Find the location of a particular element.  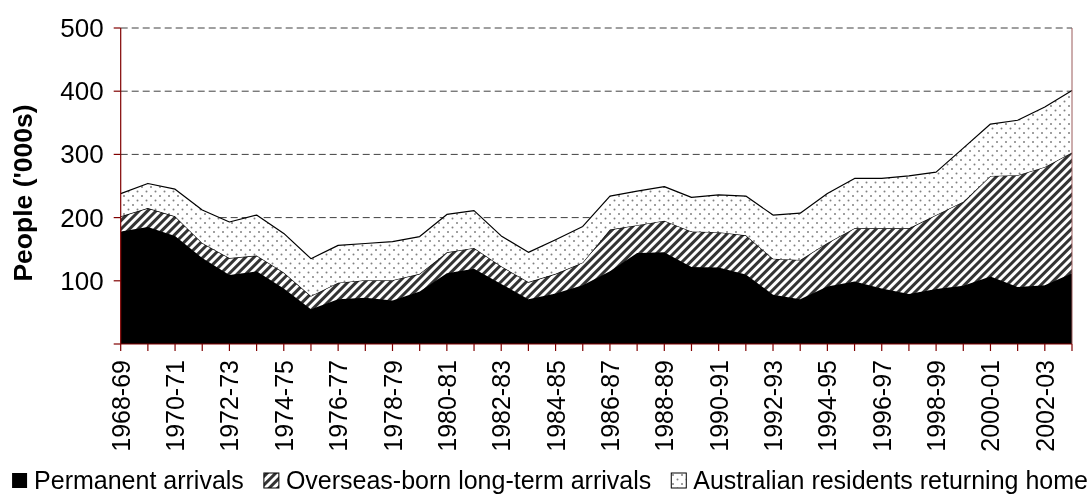

x-tick-label: 1980-81 is located at coordinates (446, 406).